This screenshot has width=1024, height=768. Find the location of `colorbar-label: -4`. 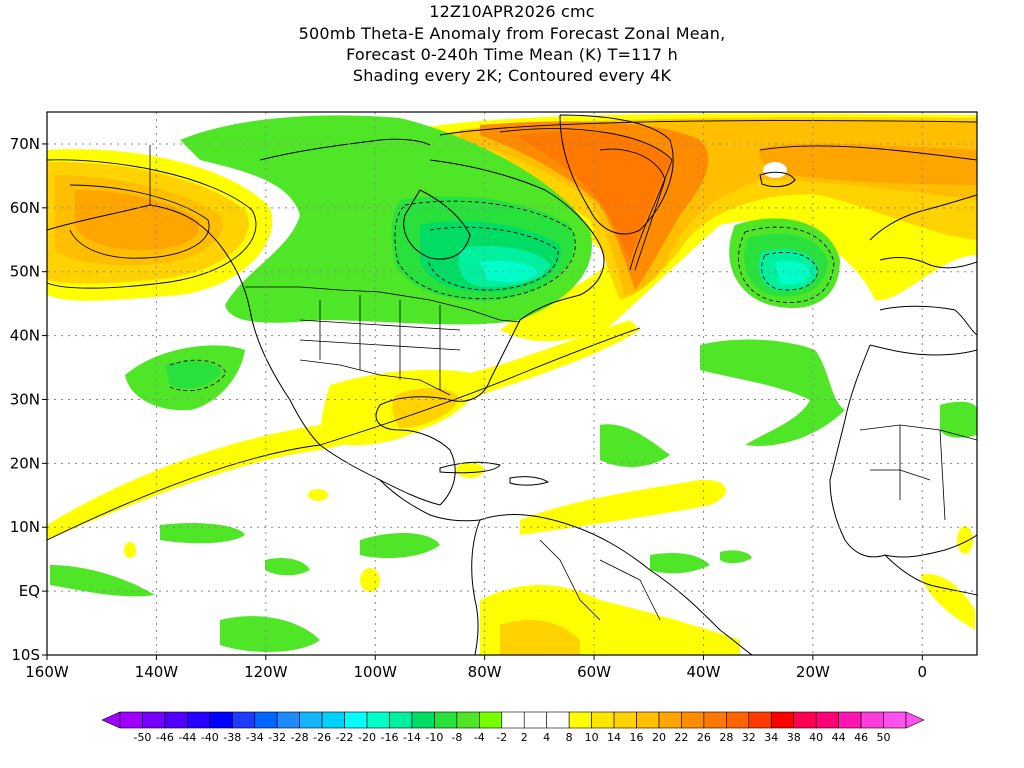

colorbar-label: -4 is located at coordinates (479, 737).